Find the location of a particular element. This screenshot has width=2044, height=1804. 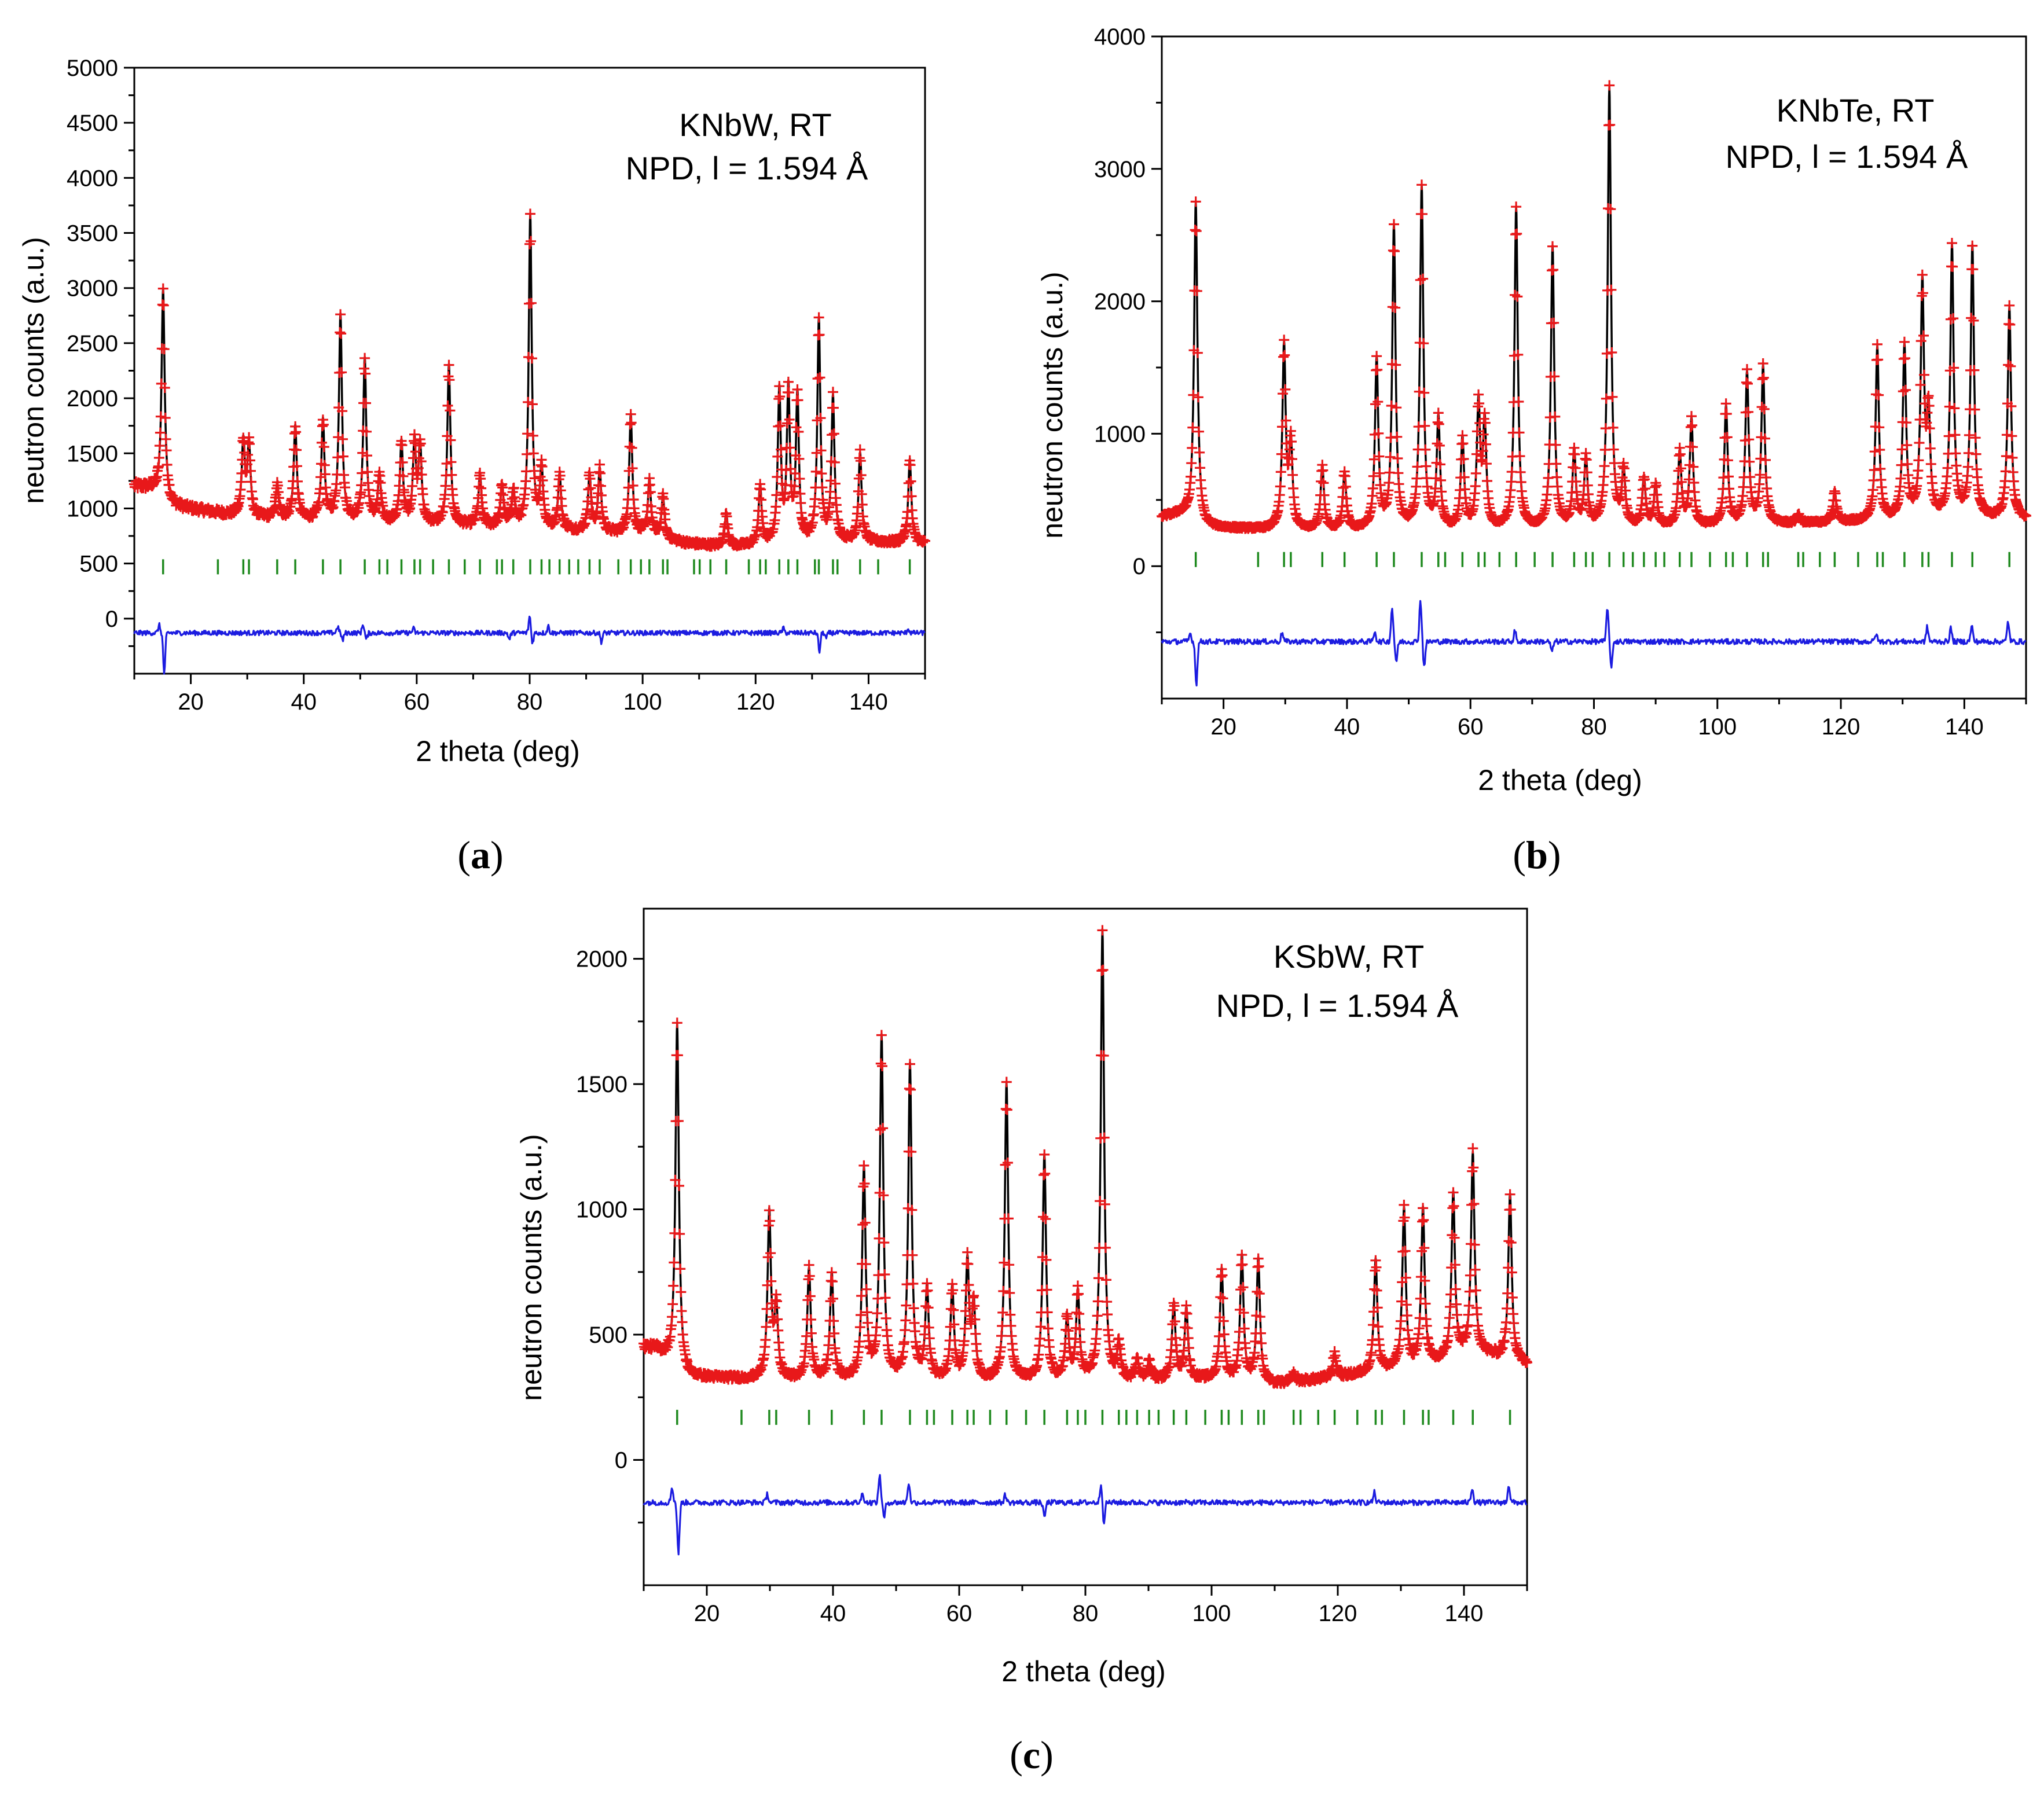

panel-label-a: (a) is located at coordinates (480, 855).